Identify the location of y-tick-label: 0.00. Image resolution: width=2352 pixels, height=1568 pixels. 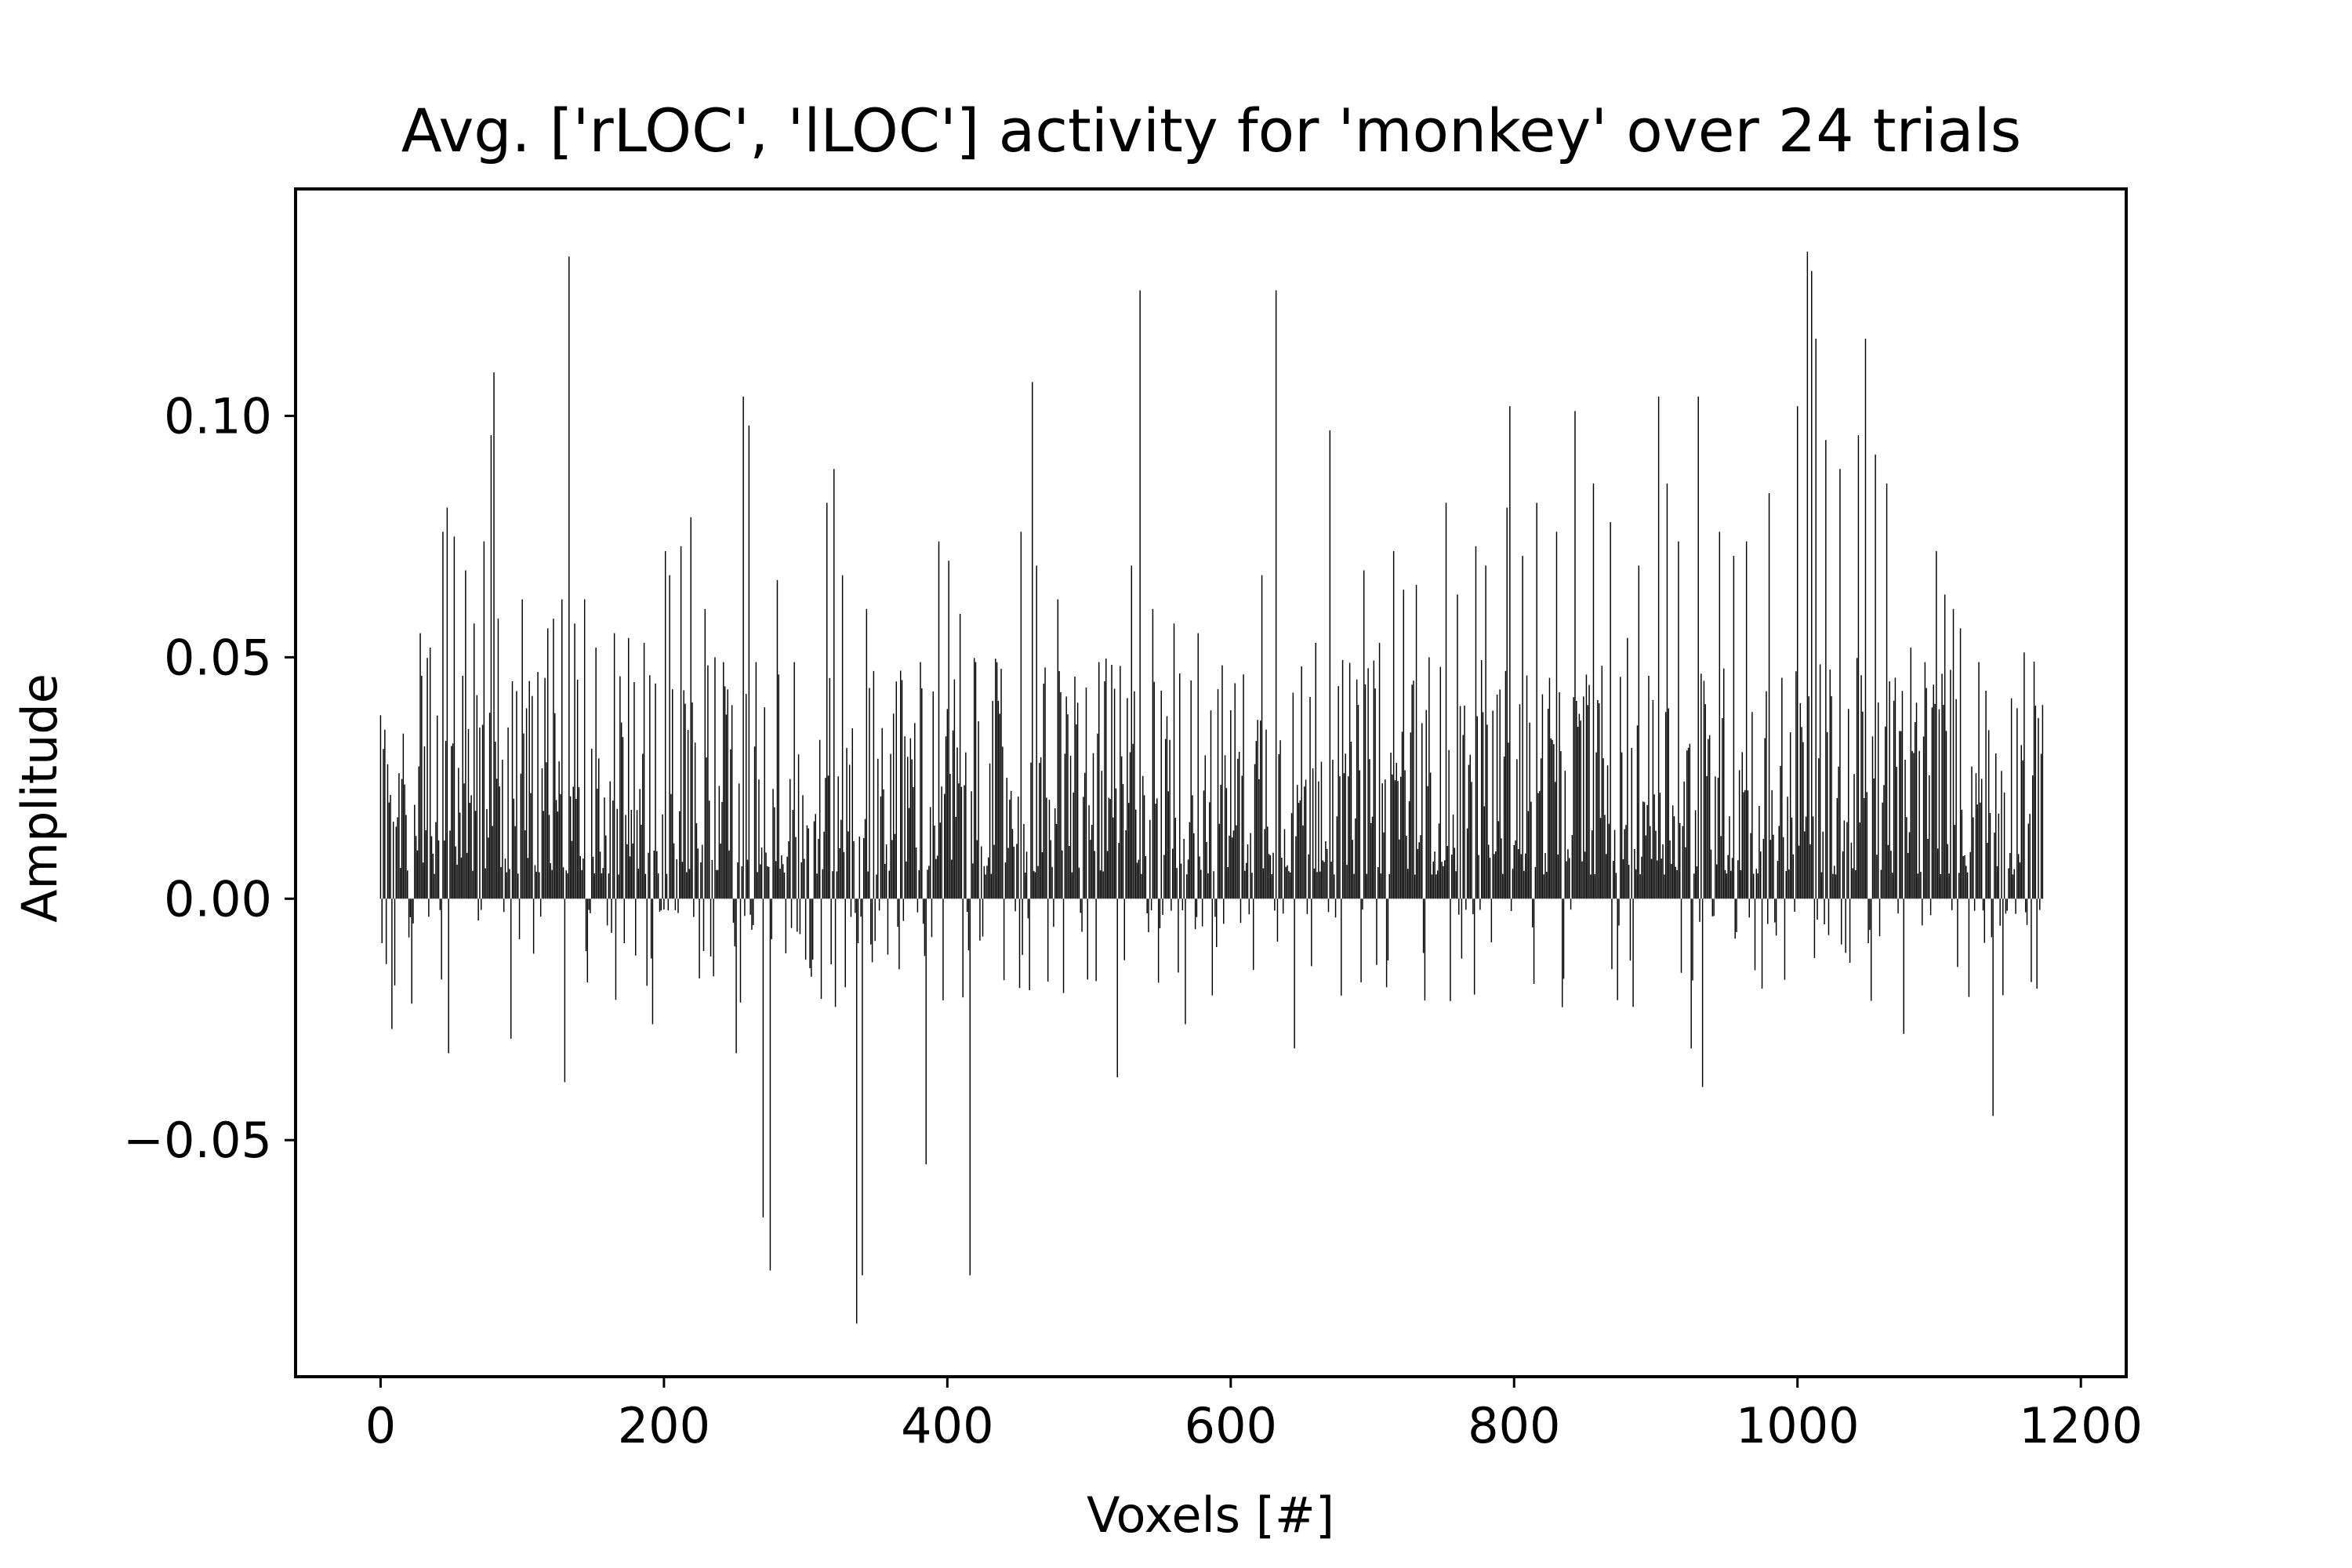
(218, 899).